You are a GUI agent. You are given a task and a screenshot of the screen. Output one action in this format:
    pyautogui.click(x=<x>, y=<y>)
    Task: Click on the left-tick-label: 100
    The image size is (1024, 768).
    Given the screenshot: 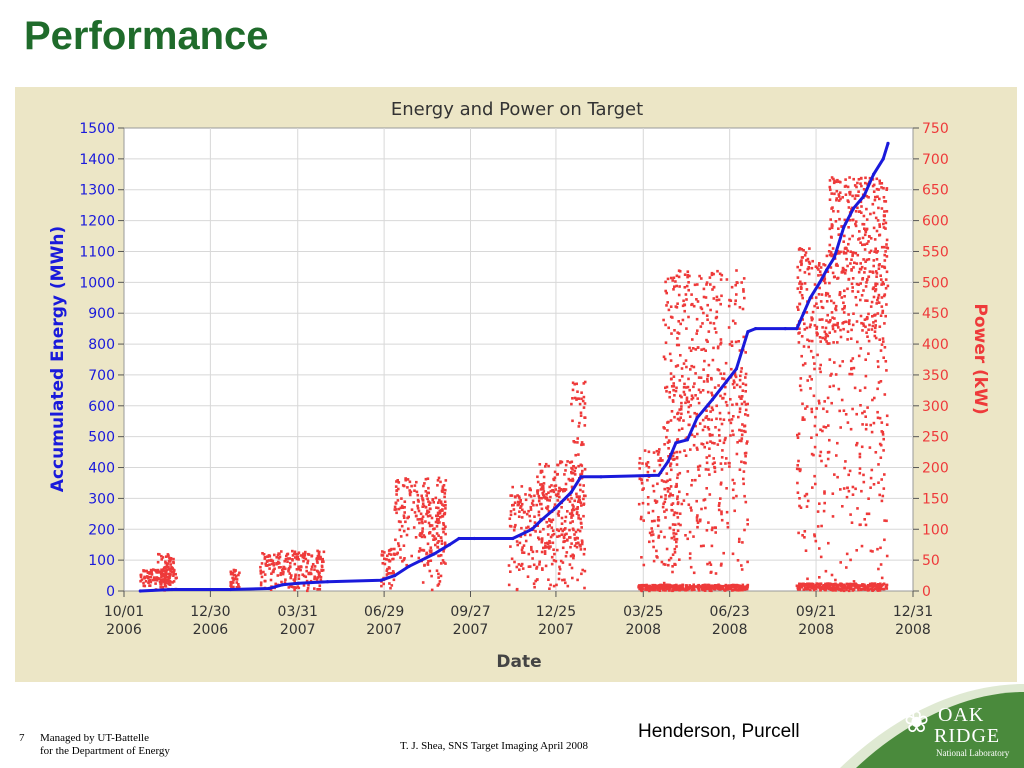 What is the action you would take?
    pyautogui.click(x=101, y=561)
    